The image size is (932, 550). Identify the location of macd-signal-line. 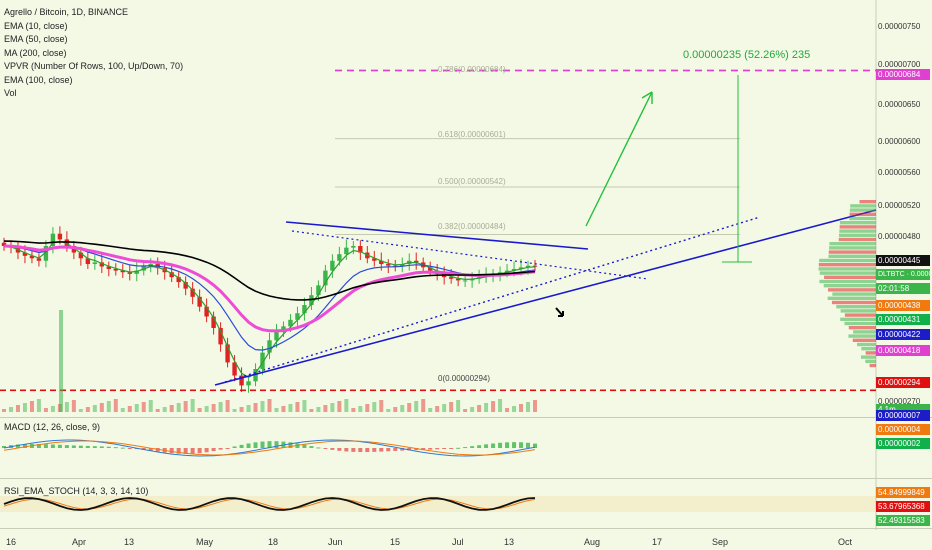
(269, 448).